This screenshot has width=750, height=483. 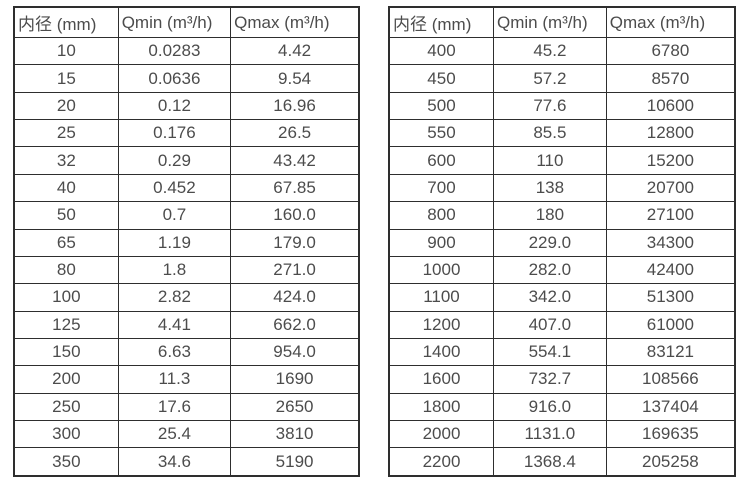 I want to click on table-cell: 1600, so click(x=441, y=379).